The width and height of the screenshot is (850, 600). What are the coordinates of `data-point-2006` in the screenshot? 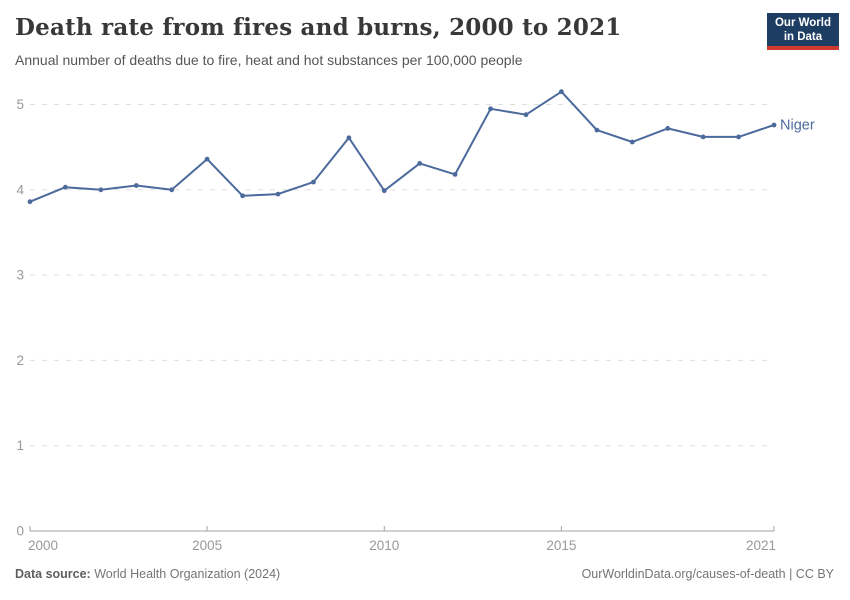 It's located at (243, 196).